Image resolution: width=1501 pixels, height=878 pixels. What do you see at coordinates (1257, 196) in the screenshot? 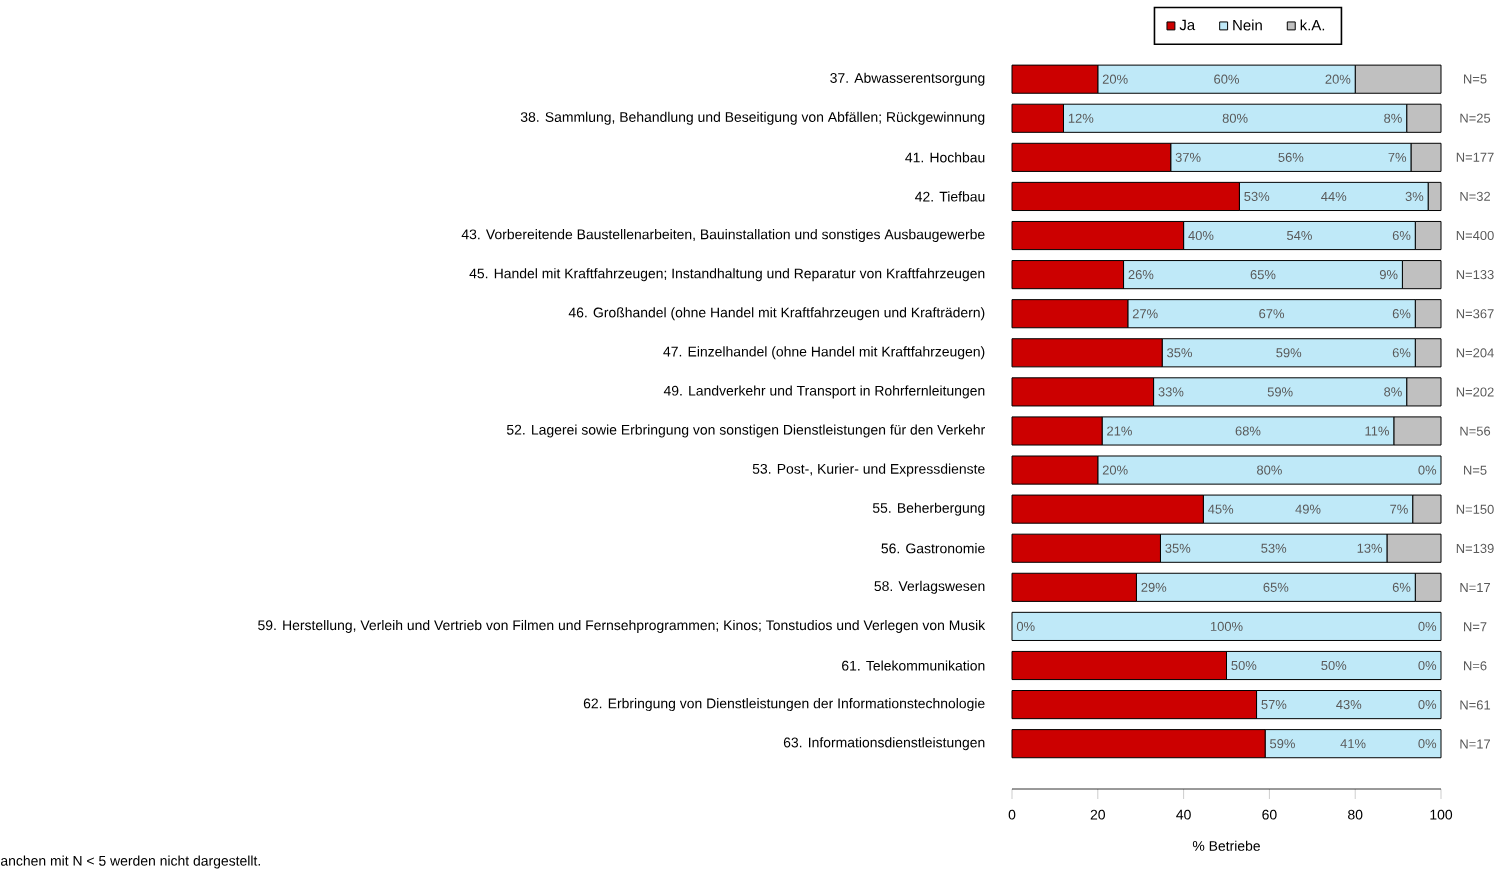
I see `annotation: 53%` at bounding box center [1257, 196].